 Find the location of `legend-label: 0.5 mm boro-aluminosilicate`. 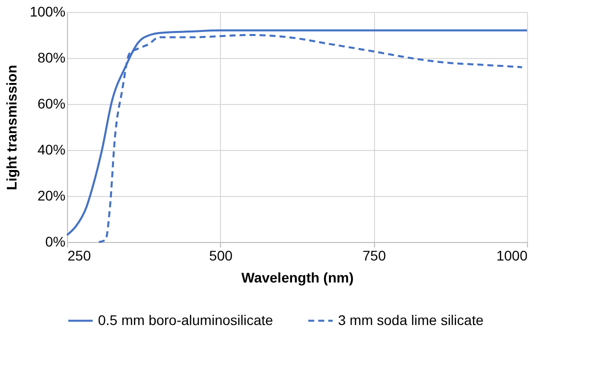

legend-label: 0.5 mm boro-aluminosilicate is located at coordinates (186, 320).